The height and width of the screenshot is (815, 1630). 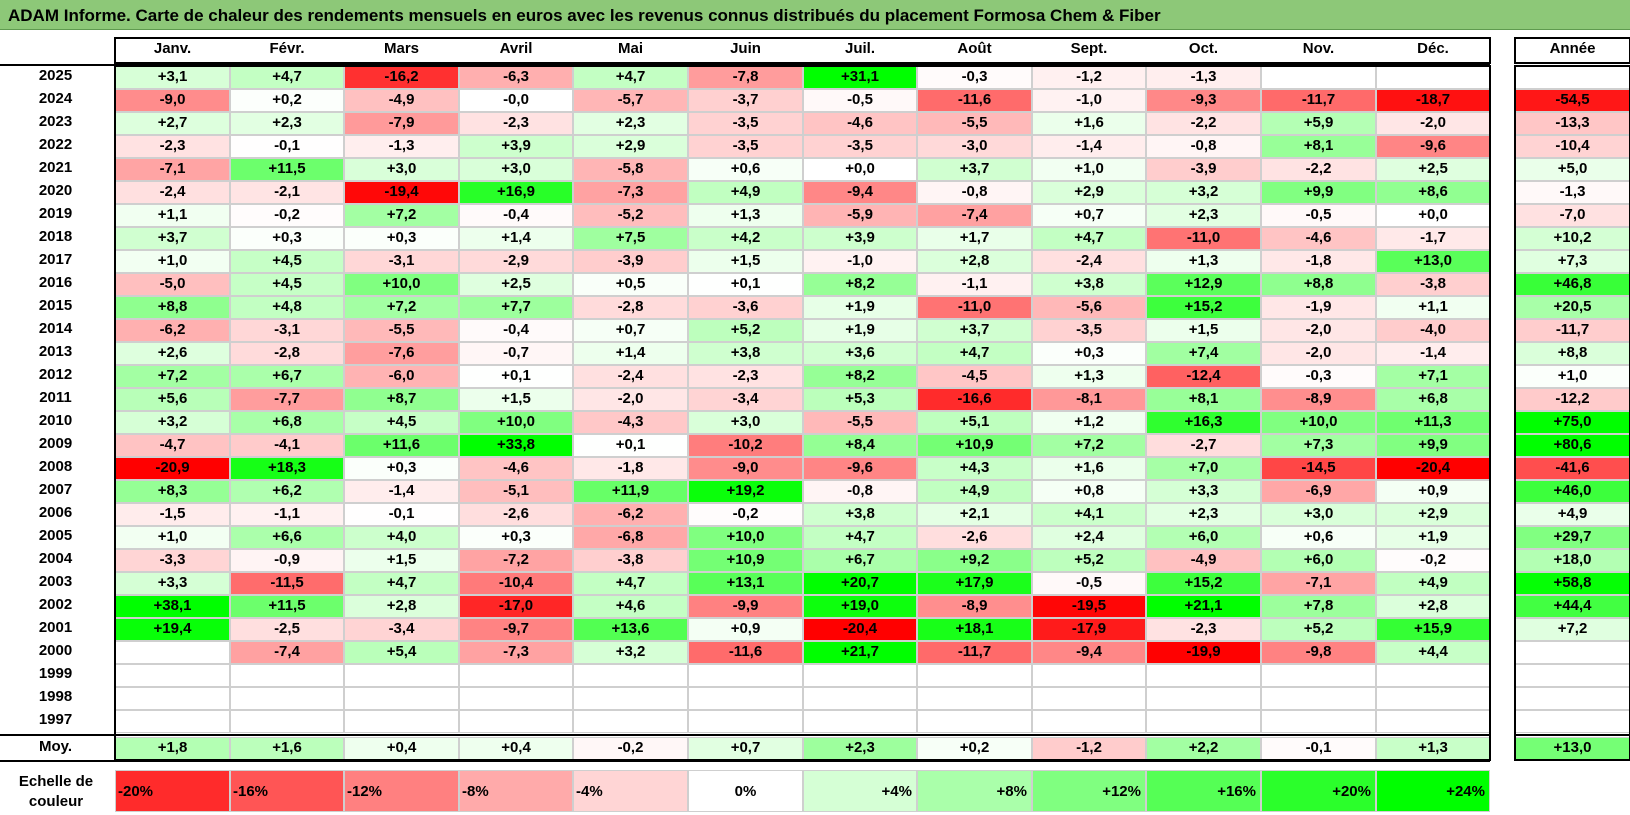 I want to click on heatmap-cell: +2,9, so click(x=1089, y=192).